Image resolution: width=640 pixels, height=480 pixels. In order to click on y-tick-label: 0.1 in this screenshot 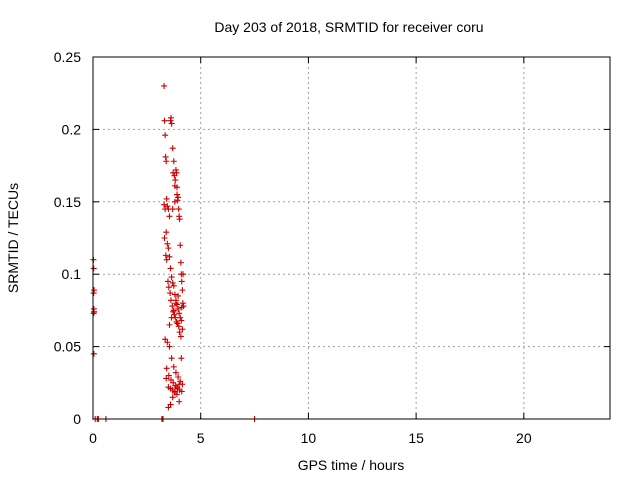, I will do `click(72, 274)`.